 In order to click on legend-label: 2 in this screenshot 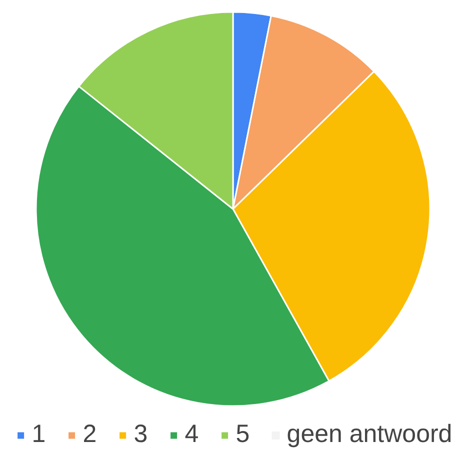, I will do `click(89, 434)`.